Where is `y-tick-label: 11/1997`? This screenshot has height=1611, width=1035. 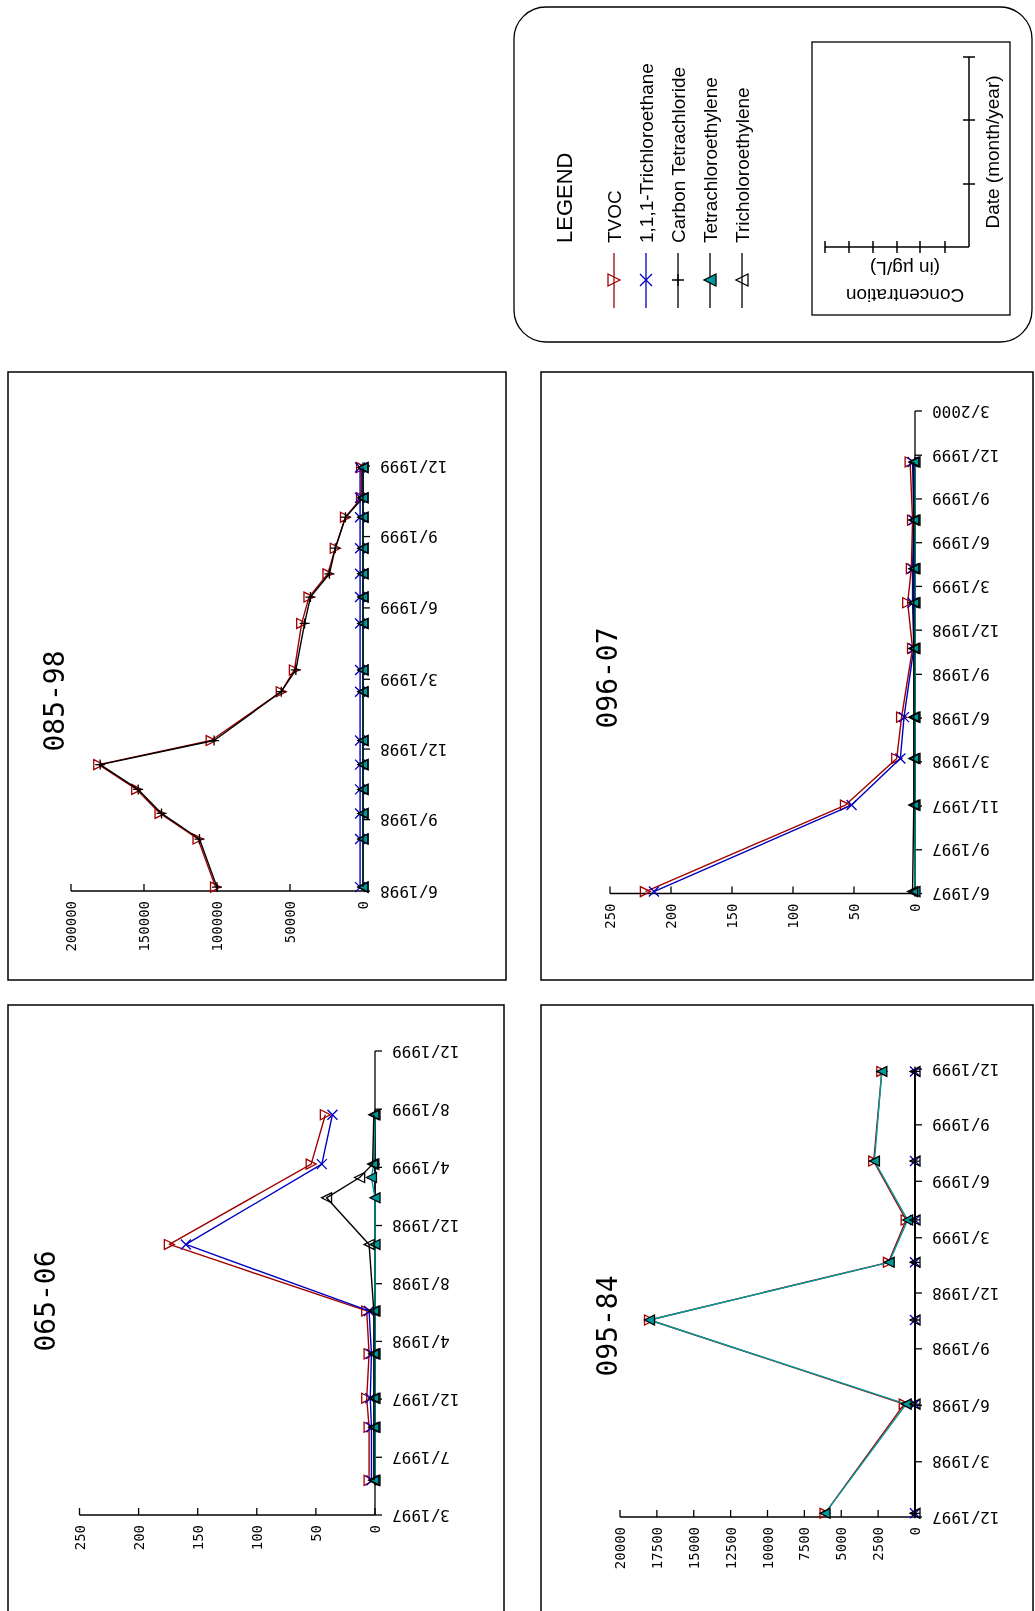
y-tick-label: 11/1997 is located at coordinates (966, 806).